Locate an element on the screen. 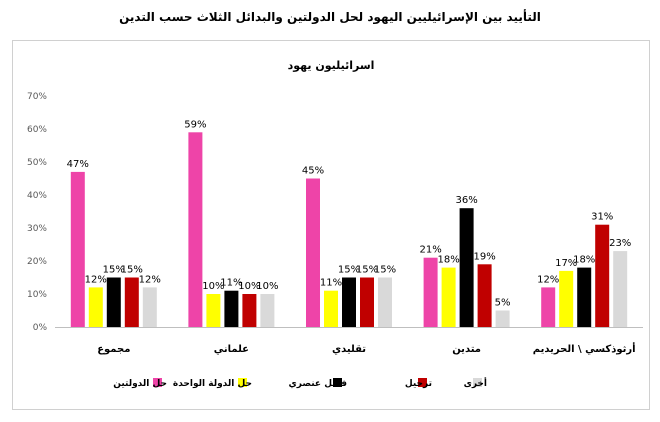  legend-label: فصل عنصري is located at coordinates (318, 384).